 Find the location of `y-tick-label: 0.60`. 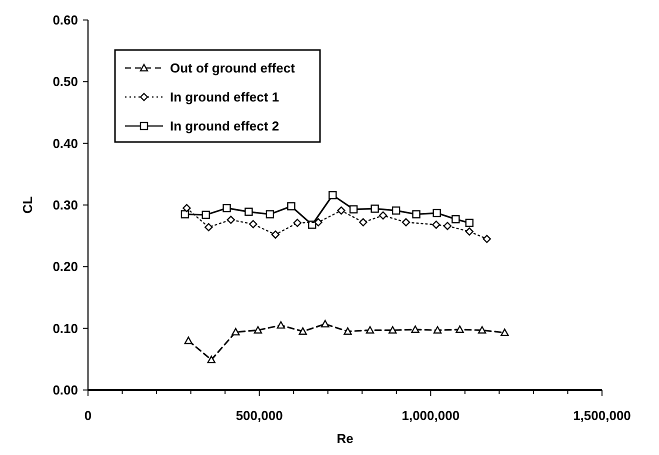

y-tick-label: 0.60 is located at coordinates (65, 20).